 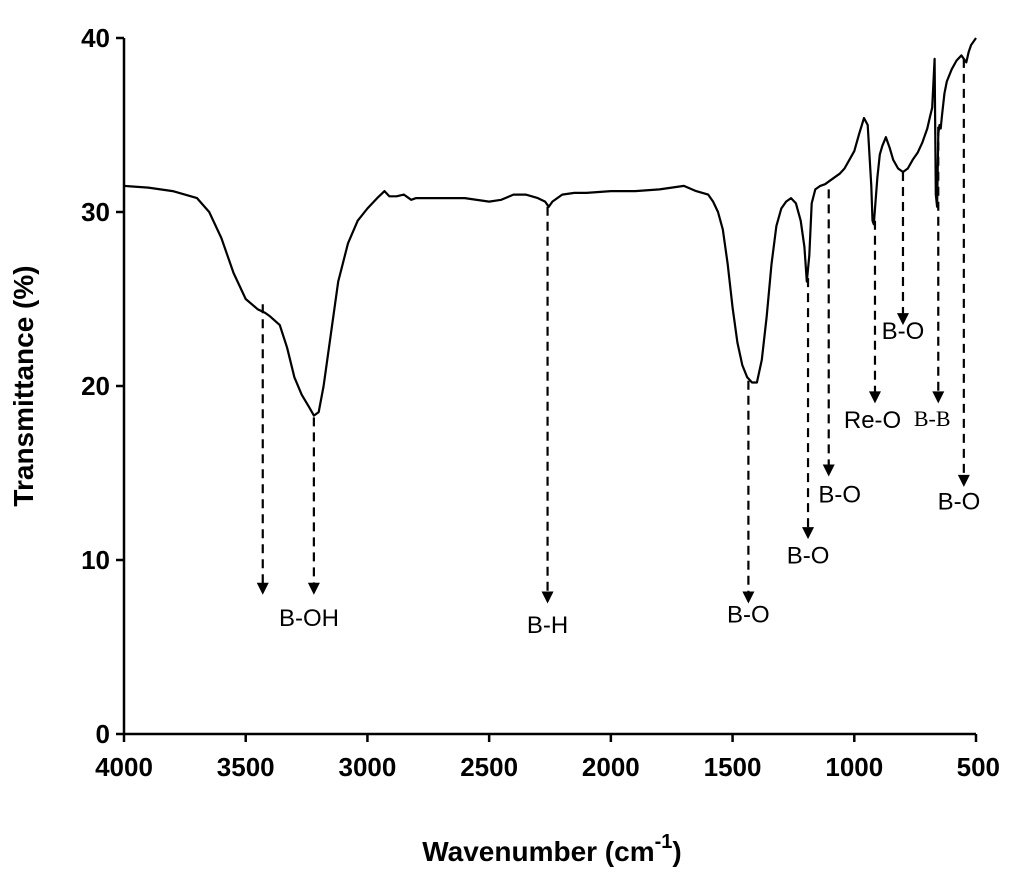 I want to click on x-axis: 4000 3500 3000 2500 2000 1500 1000 500, so click(x=547, y=757).